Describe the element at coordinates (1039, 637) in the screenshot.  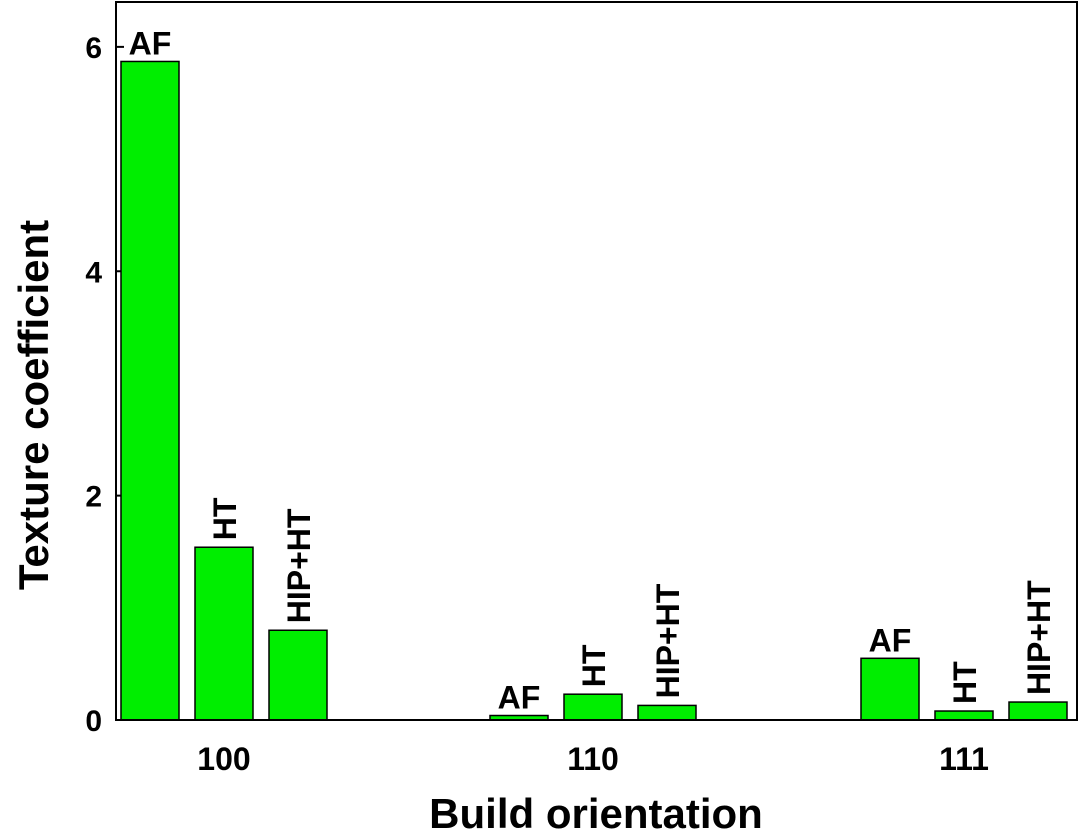
I see `bar-label-hip-ht-111: HIP+HT` at that location.